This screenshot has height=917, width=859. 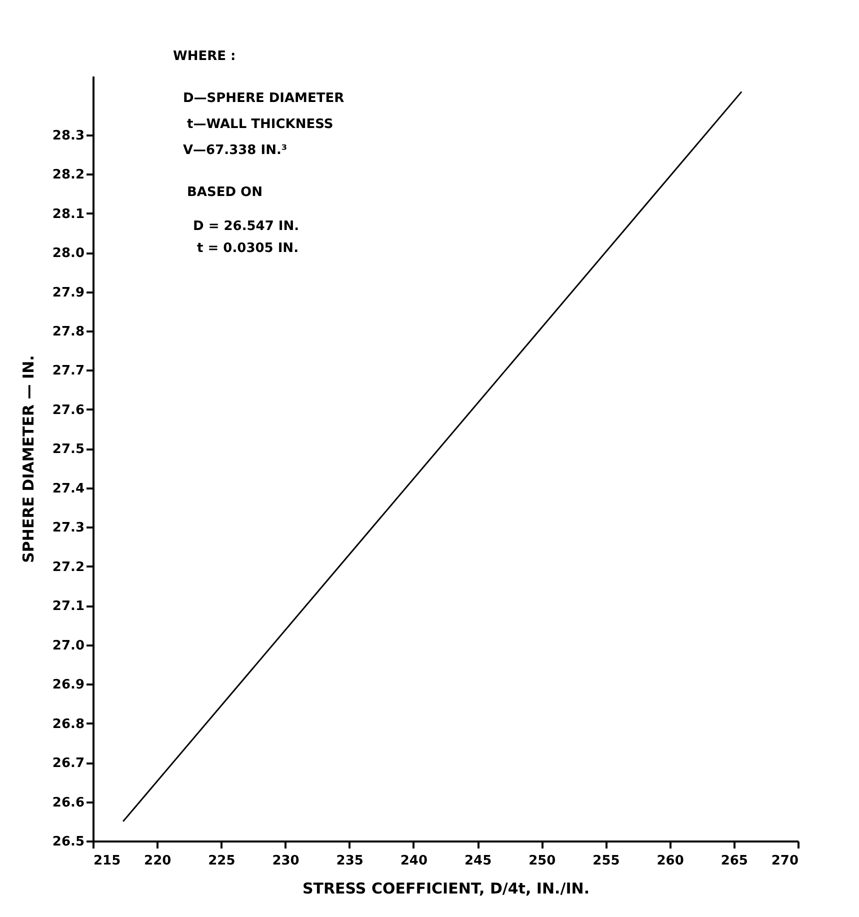 I want to click on x-tick-label: 255, so click(x=606, y=861).